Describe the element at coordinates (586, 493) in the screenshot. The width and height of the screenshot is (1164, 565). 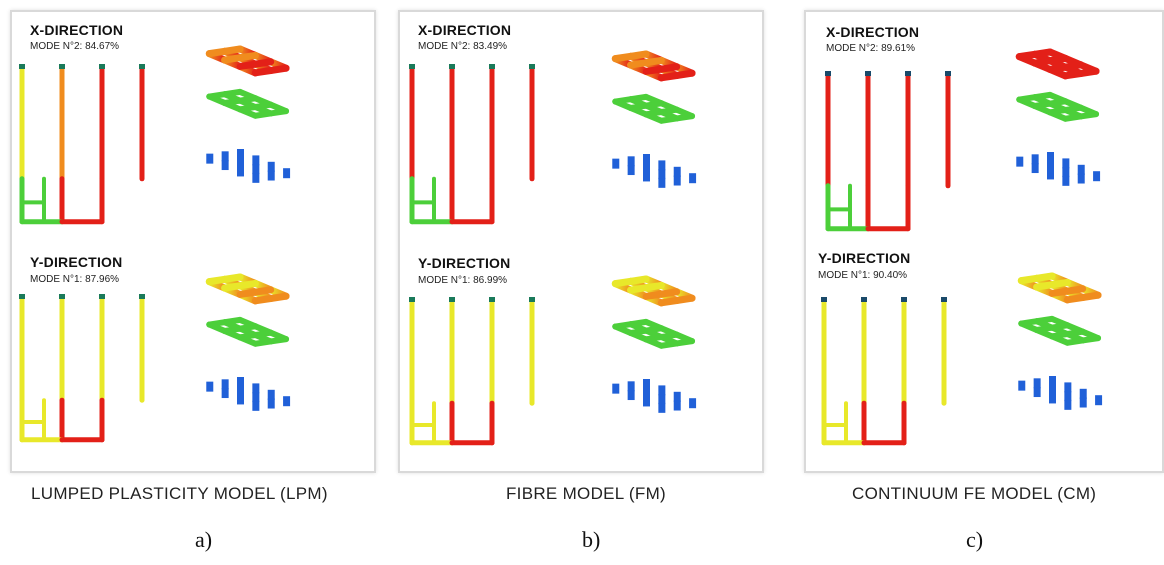
I see `caption-fm: FIBRE MODEL (FM)` at that location.